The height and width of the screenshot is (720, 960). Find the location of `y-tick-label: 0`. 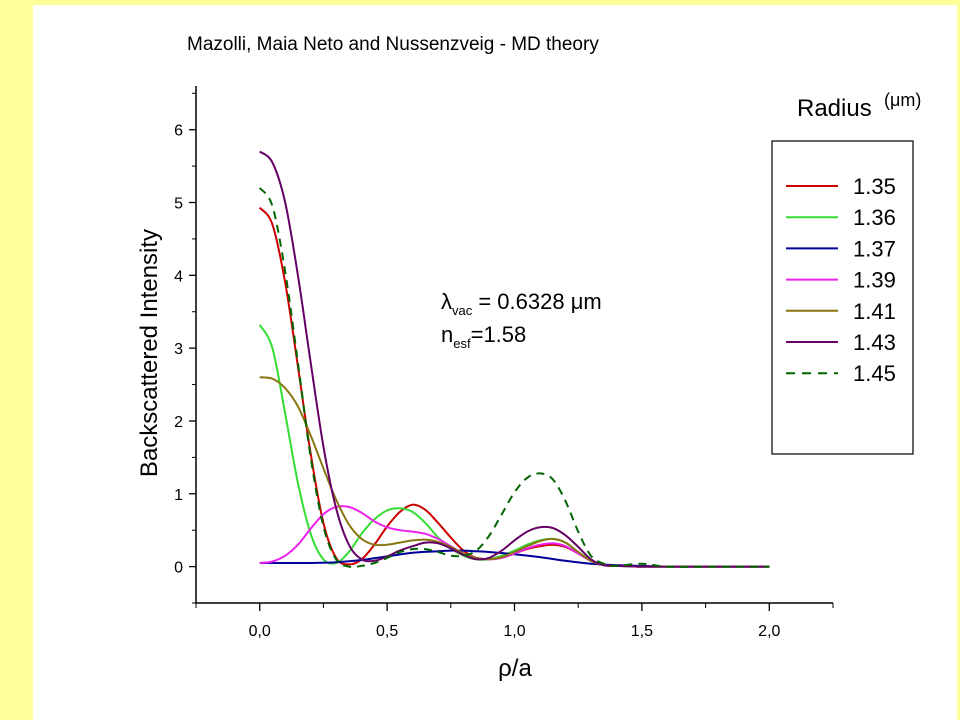

y-tick-label: 0 is located at coordinates (178, 568).